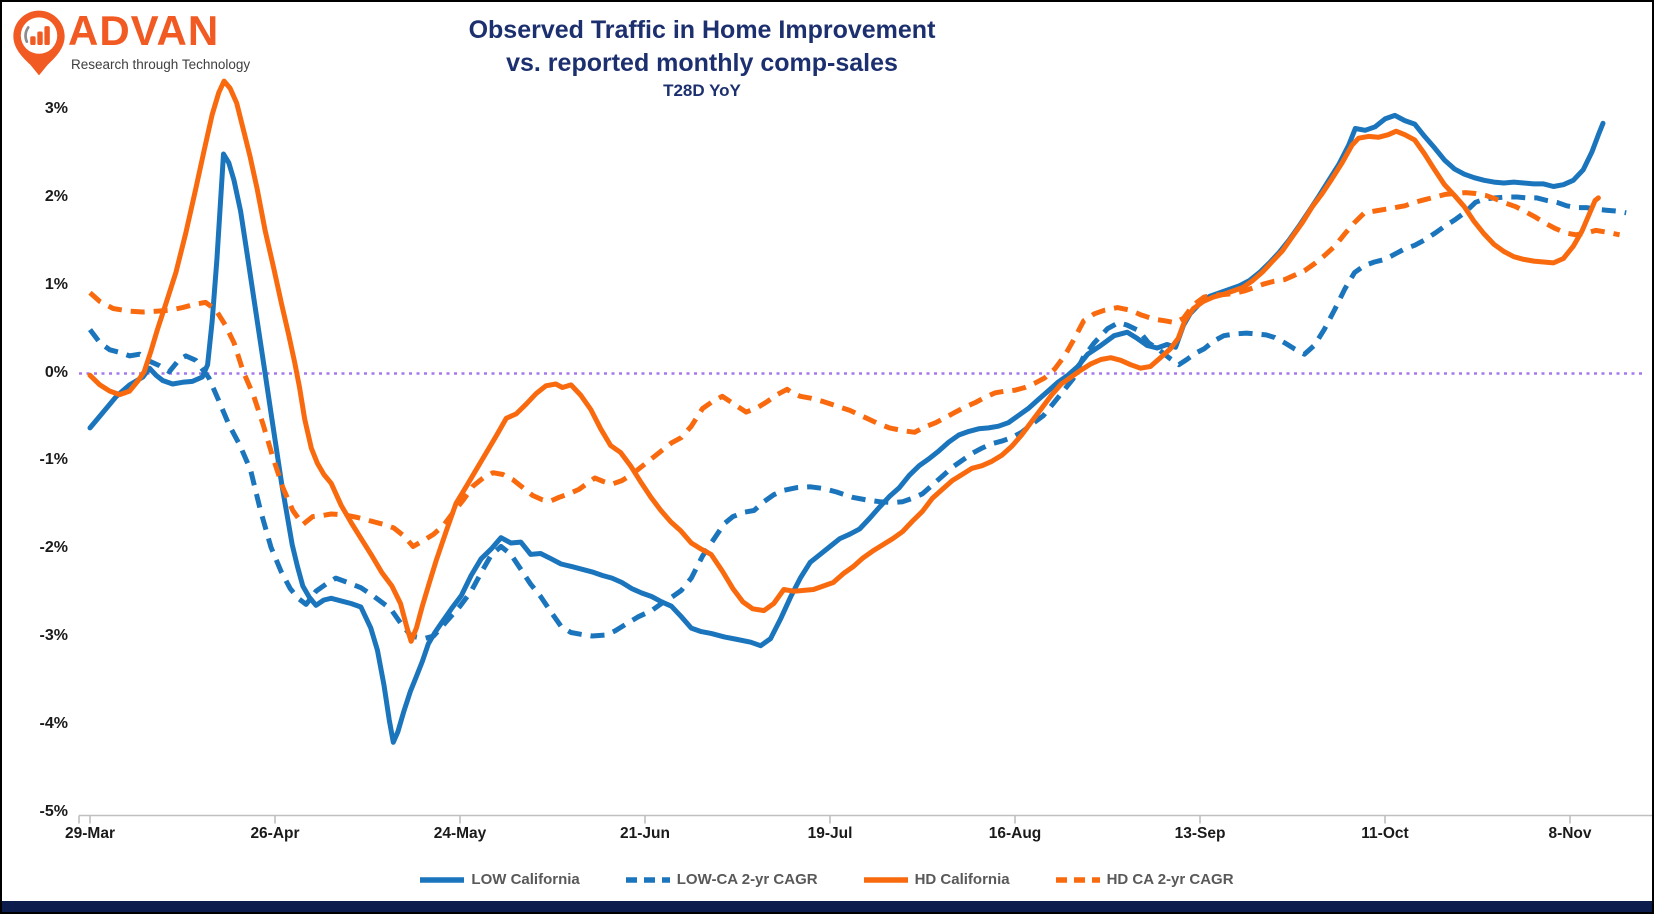 The image size is (1654, 914). I want to click on brand-tagline: Research through Technology, so click(161, 64).